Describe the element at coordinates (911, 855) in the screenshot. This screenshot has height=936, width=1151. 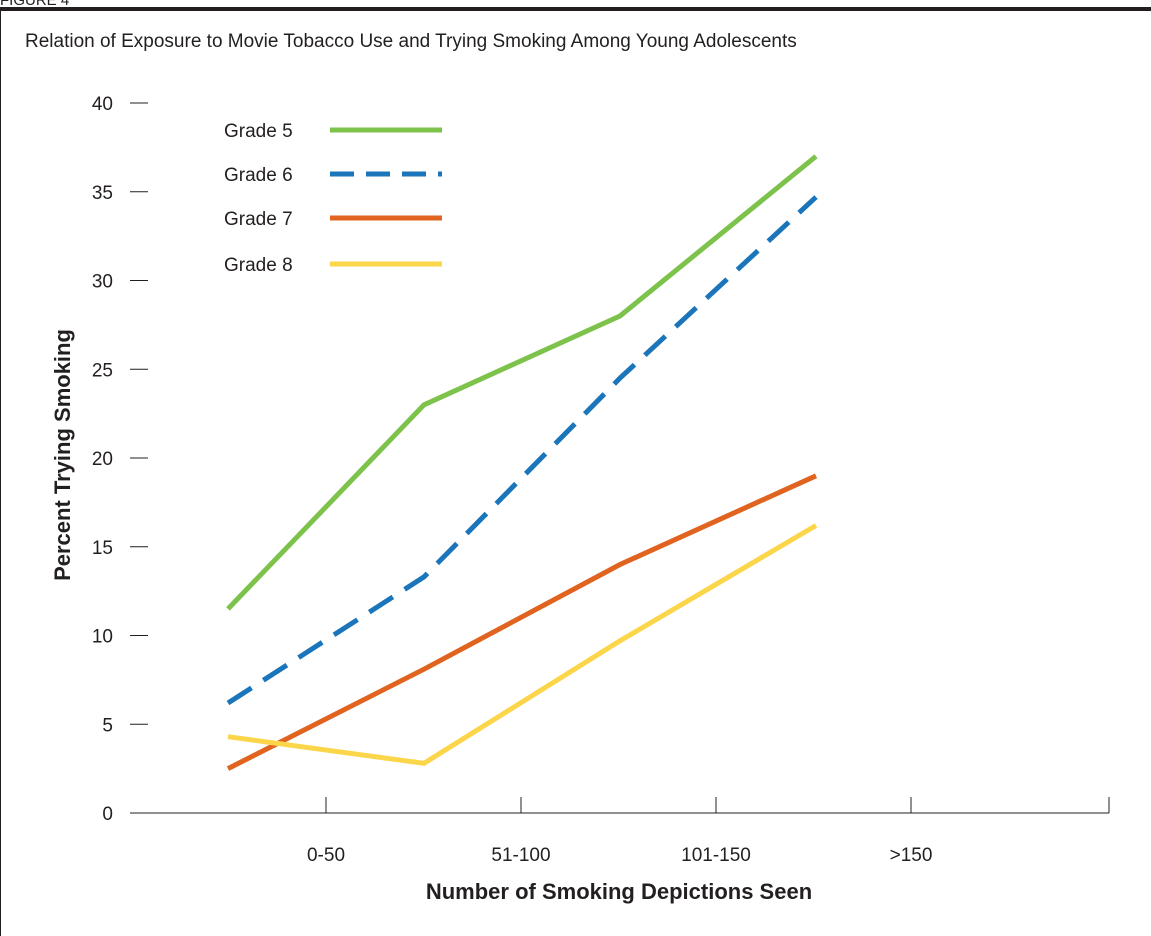
I see `x-tick-label: >150` at that location.